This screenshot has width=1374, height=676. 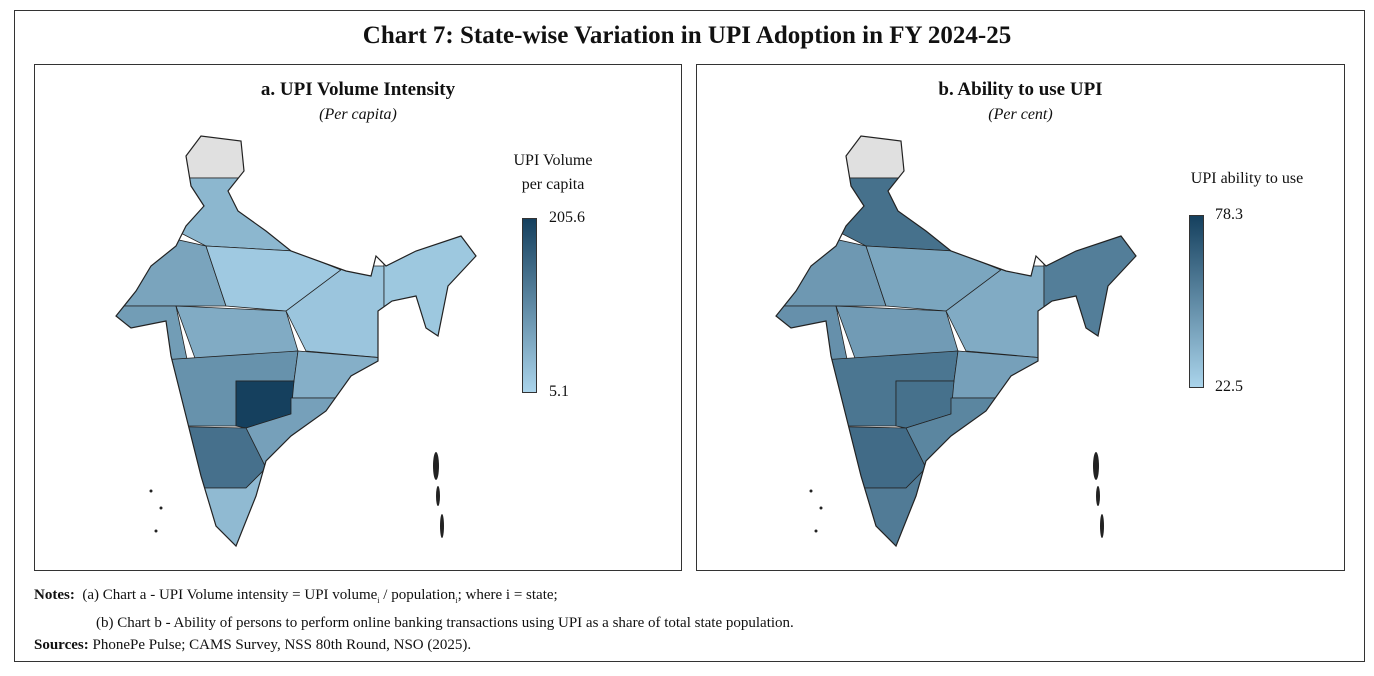 I want to click on panel-a-title: a. UPI Volume Intensity, so click(x=358, y=89).